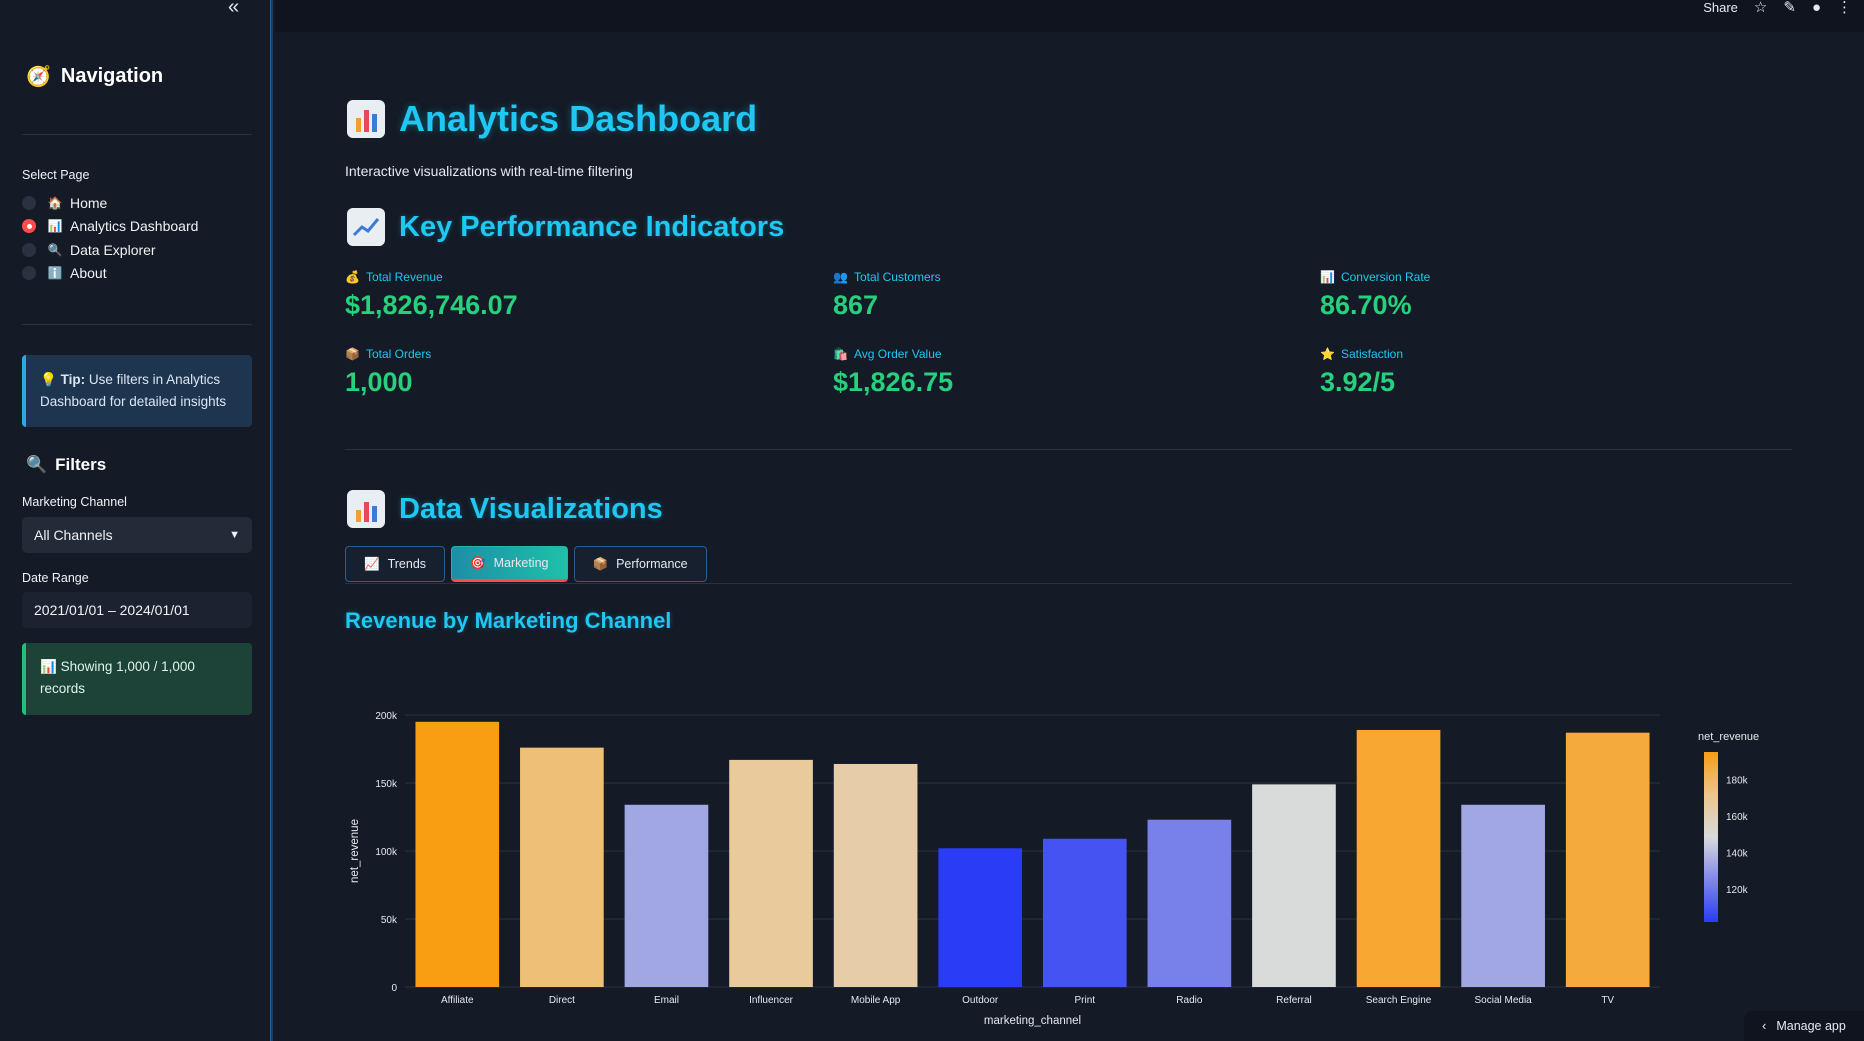  What do you see at coordinates (112, 610) in the screenshot?
I see `date-range-value: 2021/01/01 – 2024/01/01` at bounding box center [112, 610].